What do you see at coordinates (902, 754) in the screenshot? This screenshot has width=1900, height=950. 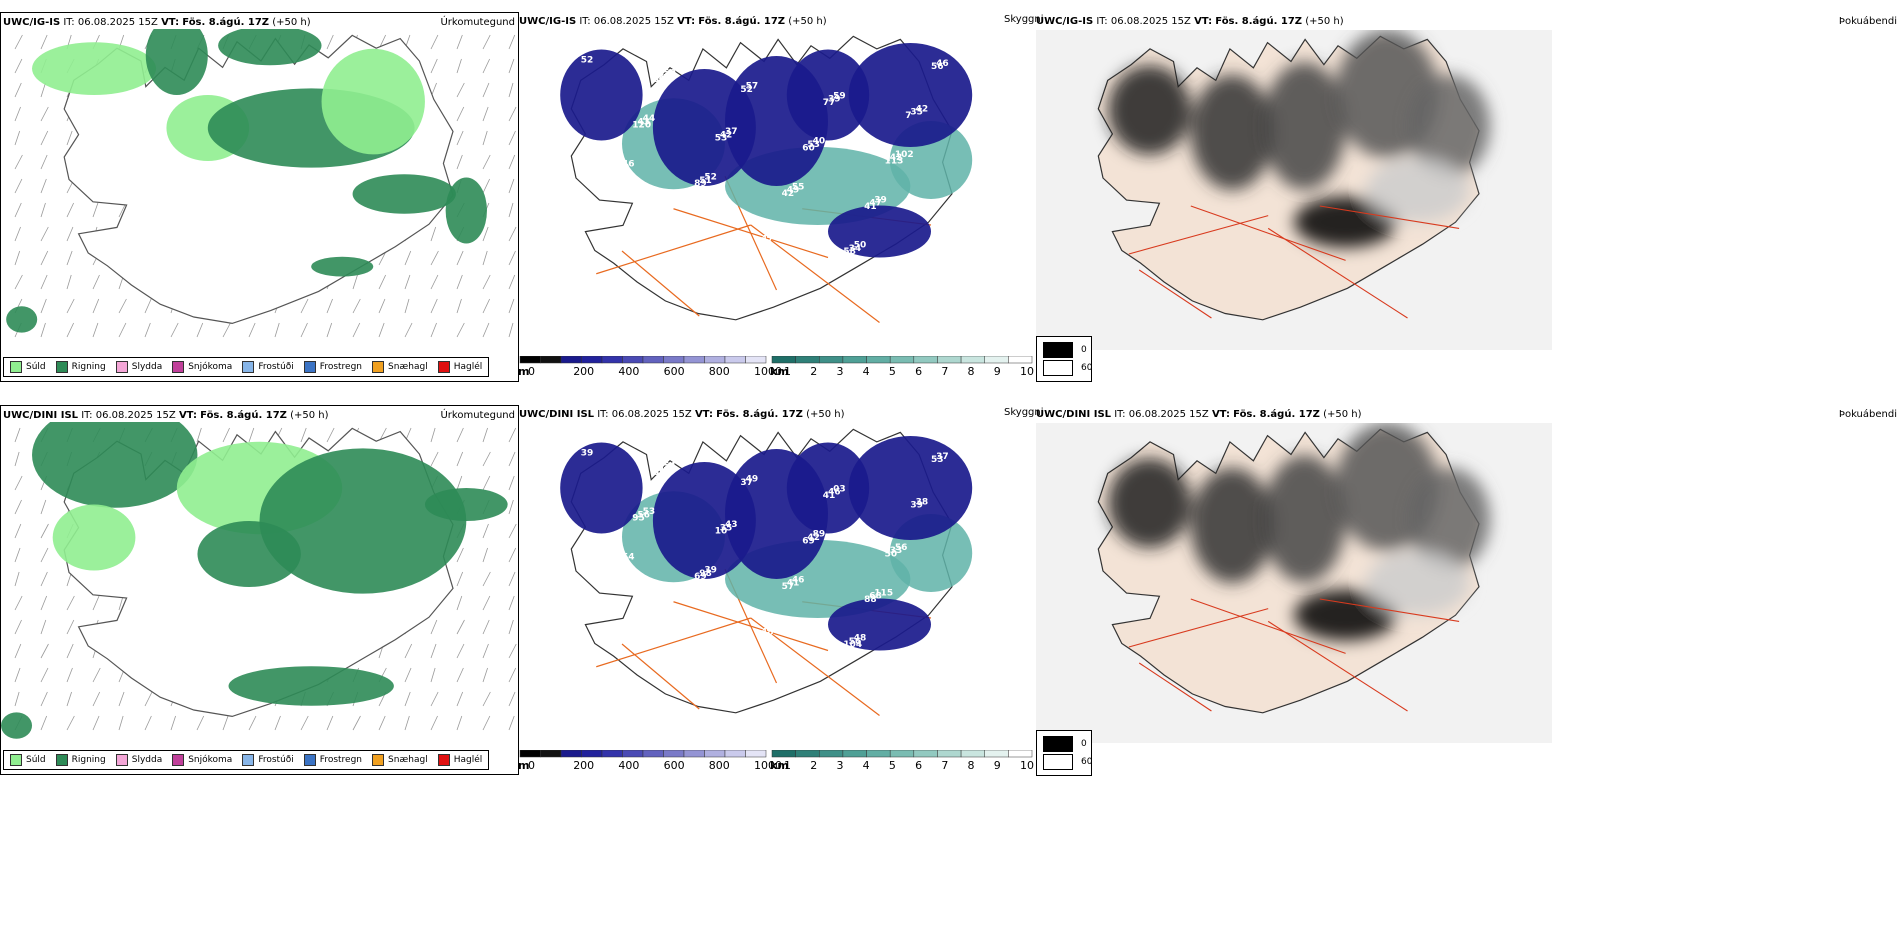 I see `colorbar-strip` at bounding box center [902, 754].